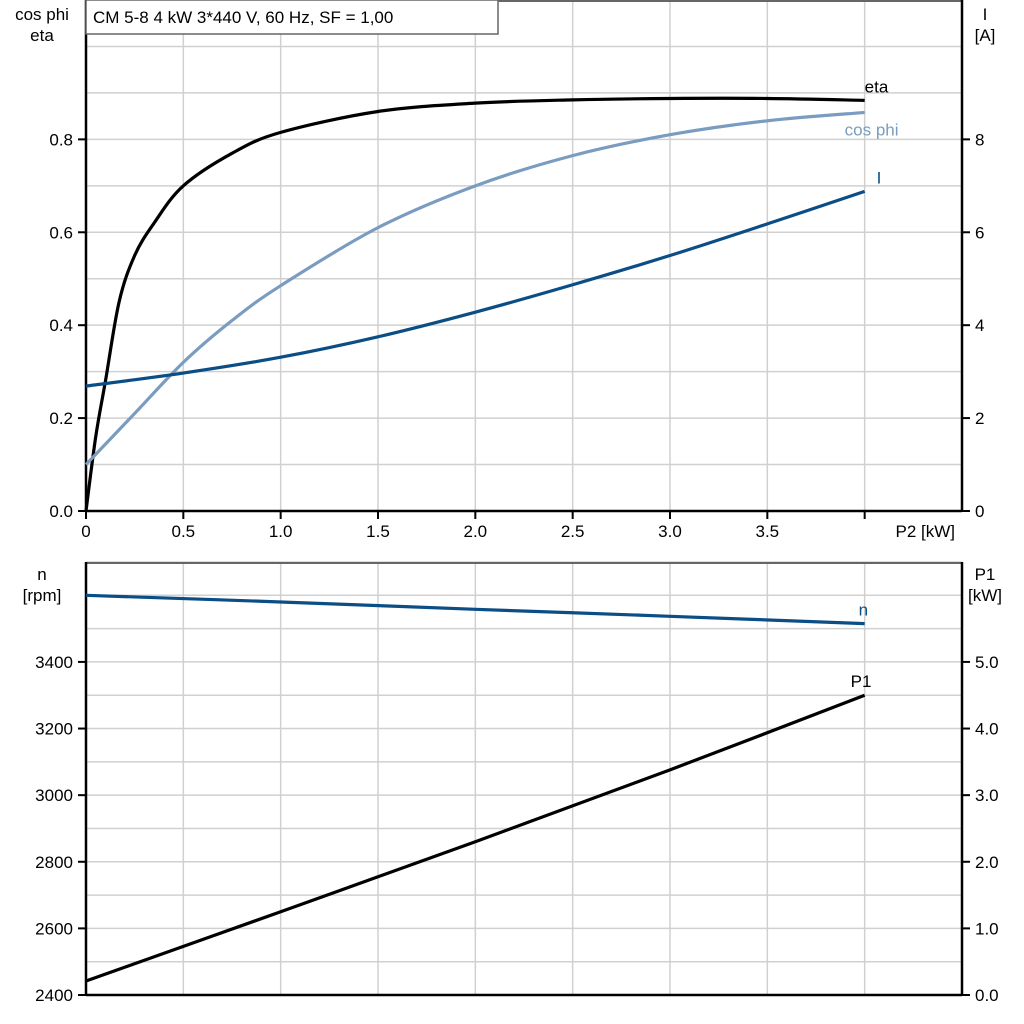  I want to click on y-right-tick-label: 2.0, so click(987, 862).